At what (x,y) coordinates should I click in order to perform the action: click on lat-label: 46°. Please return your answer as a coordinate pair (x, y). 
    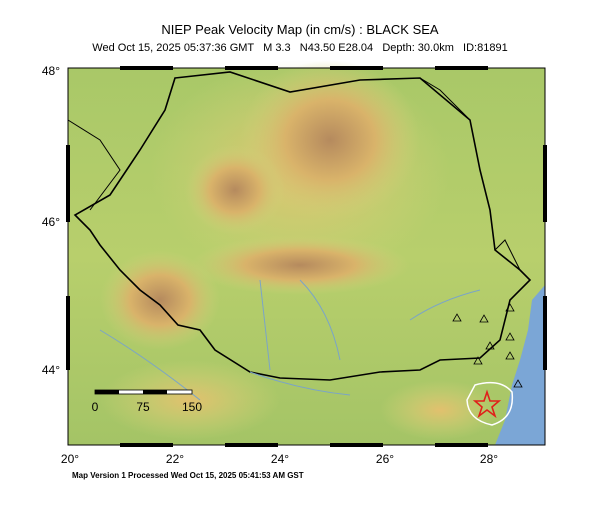
    Looking at the image, I should click on (51, 222).